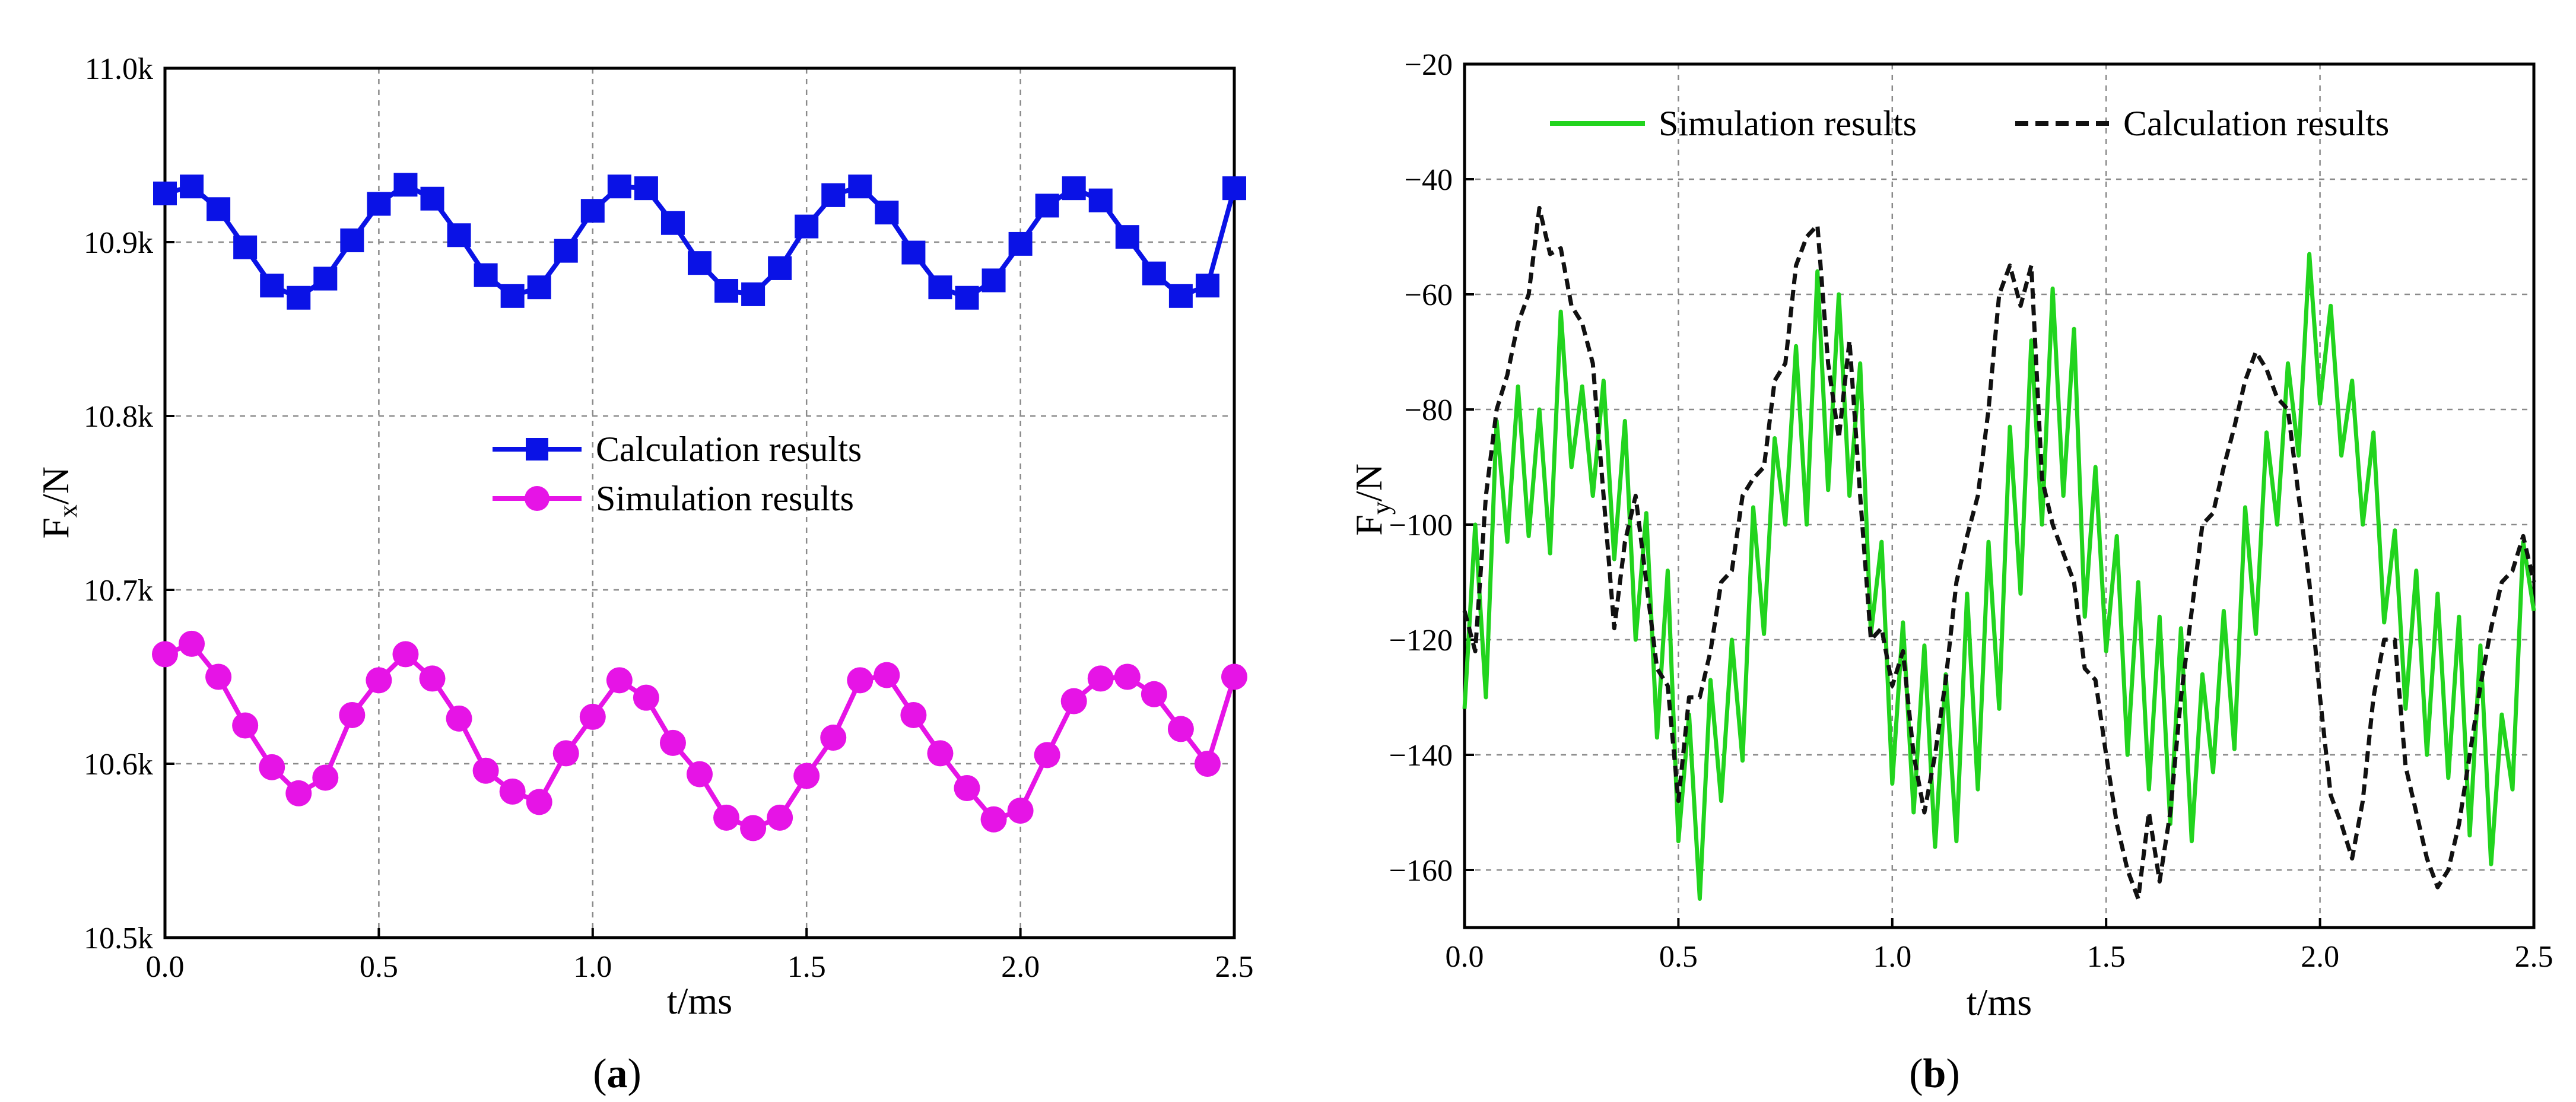 The image size is (2576, 1102). Describe the element at coordinates (1429, 180) in the screenshot. I see `y-tick-label: −40` at that location.